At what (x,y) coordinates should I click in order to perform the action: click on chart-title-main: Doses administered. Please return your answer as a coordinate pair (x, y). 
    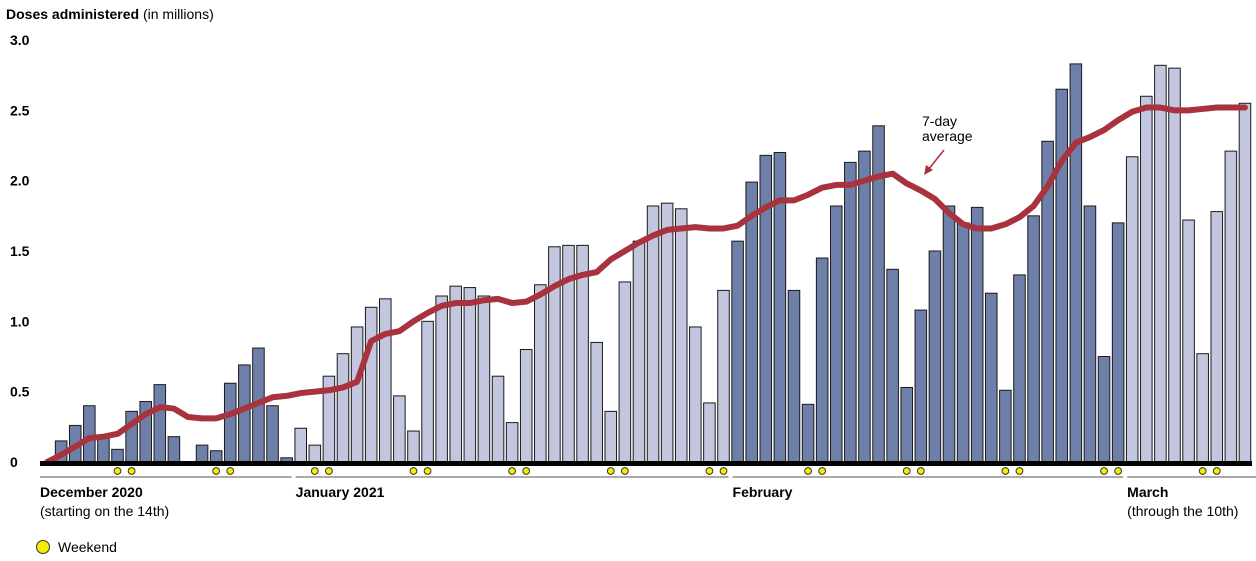
    Looking at the image, I should click on (73, 14).